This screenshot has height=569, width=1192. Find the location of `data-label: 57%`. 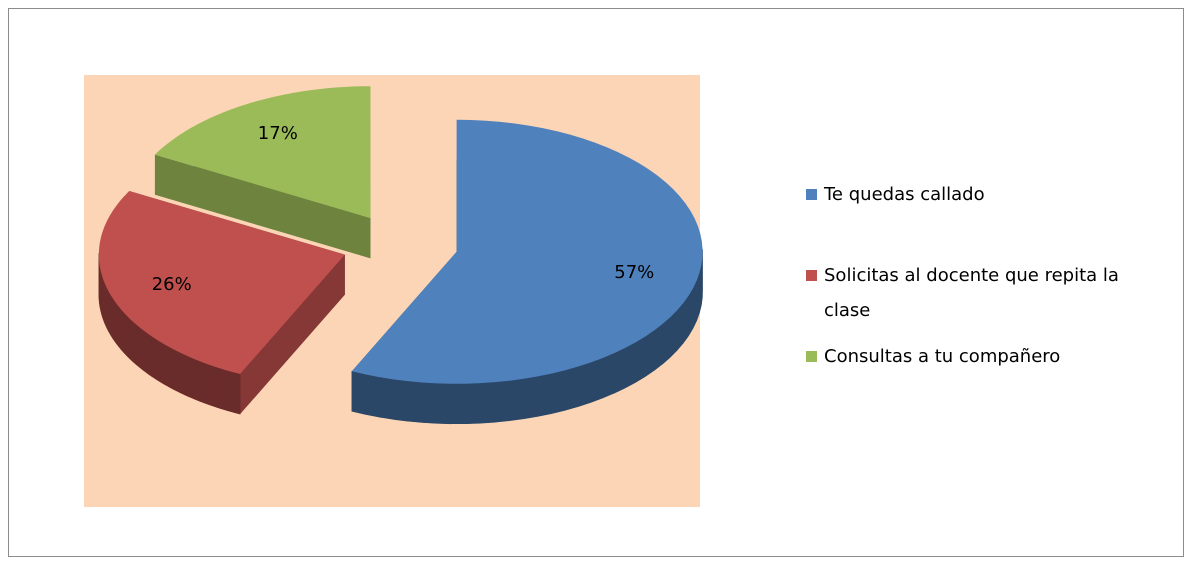

data-label: 57% is located at coordinates (634, 272).